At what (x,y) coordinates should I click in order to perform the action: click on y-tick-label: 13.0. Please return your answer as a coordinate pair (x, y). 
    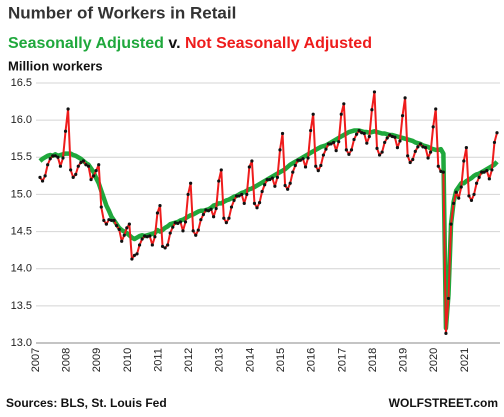
    Looking at the image, I should click on (21, 343).